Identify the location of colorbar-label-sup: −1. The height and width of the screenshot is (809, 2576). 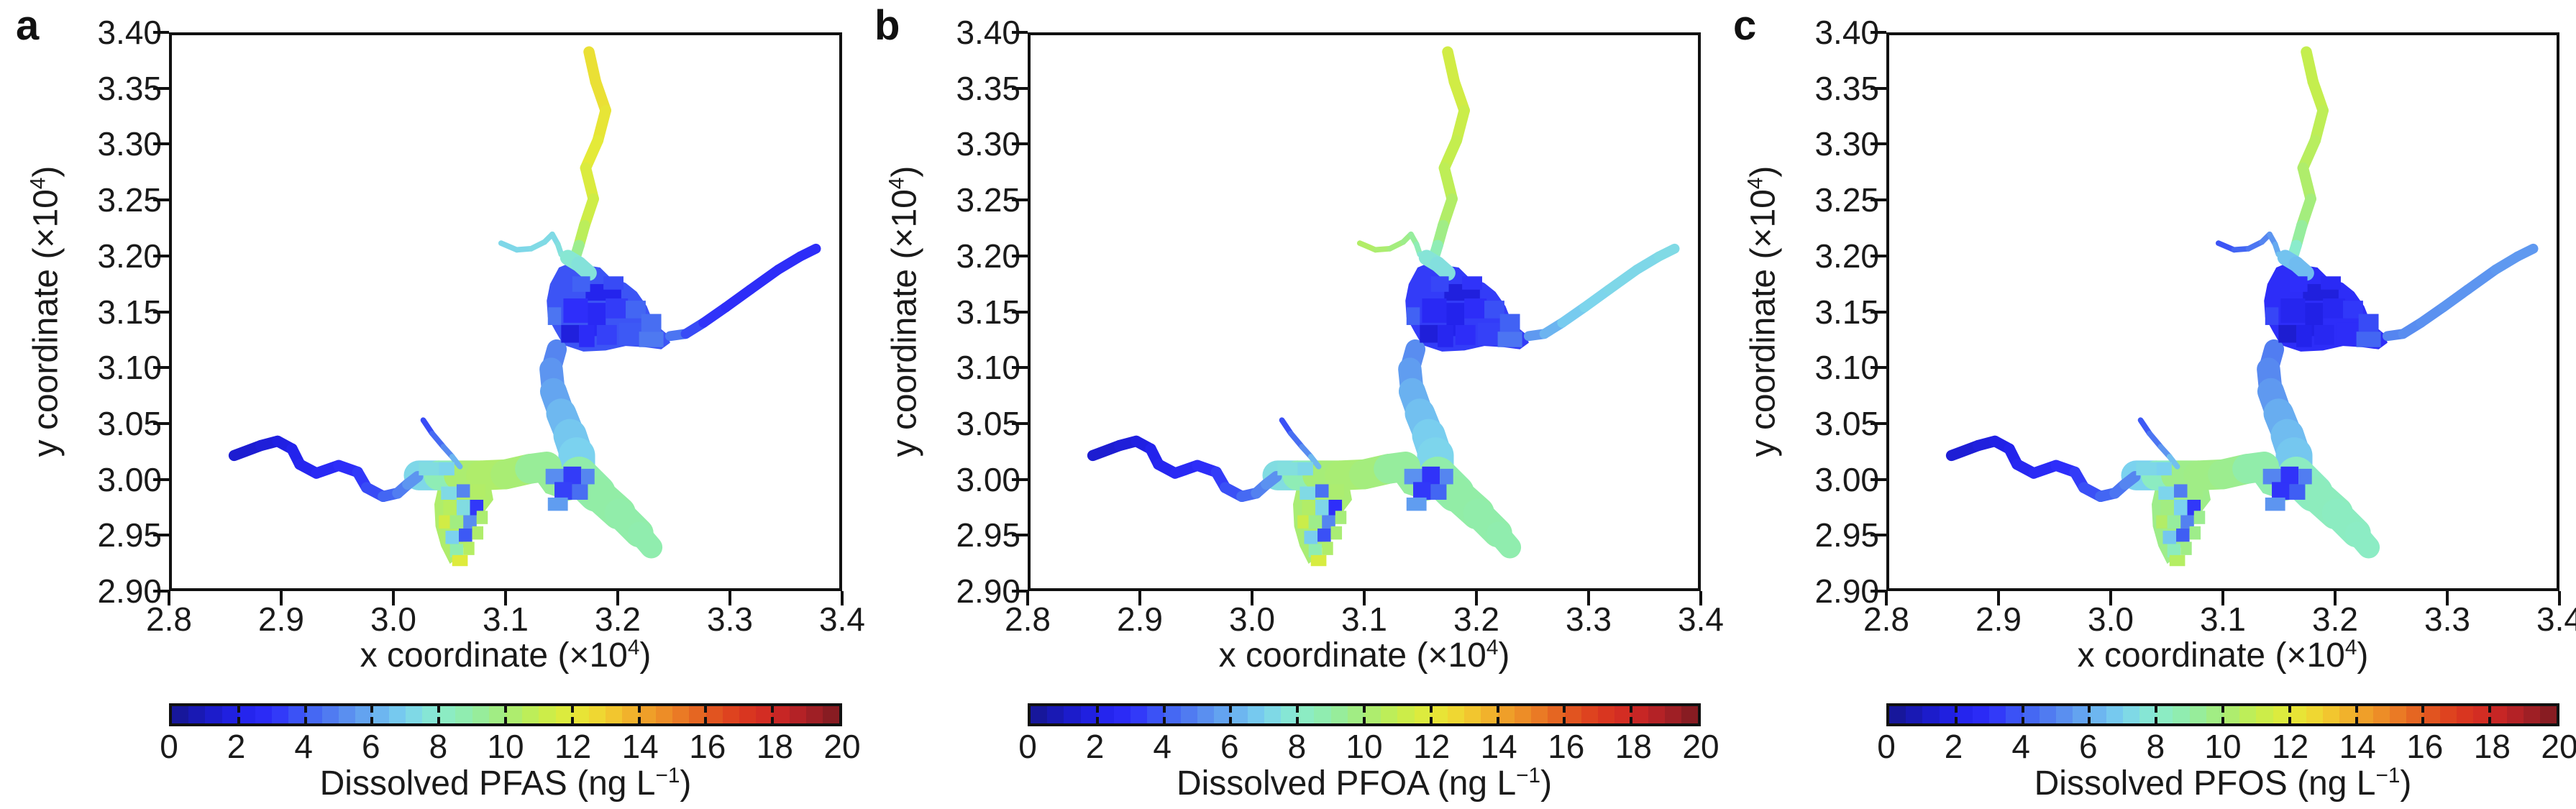
(667, 776).